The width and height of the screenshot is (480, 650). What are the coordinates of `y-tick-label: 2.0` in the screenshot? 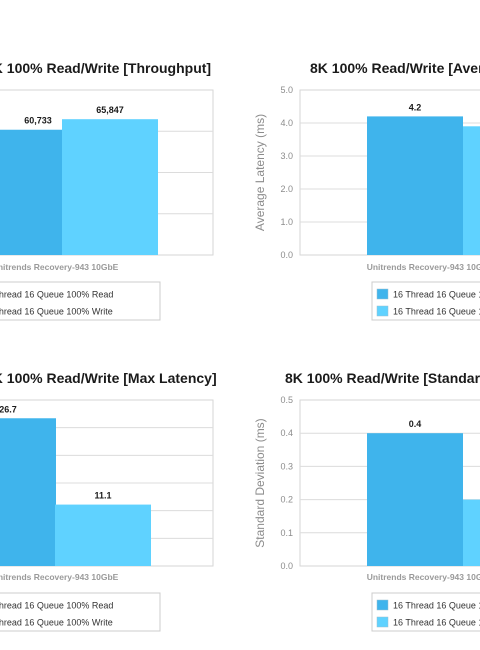 It's located at (286, 189).